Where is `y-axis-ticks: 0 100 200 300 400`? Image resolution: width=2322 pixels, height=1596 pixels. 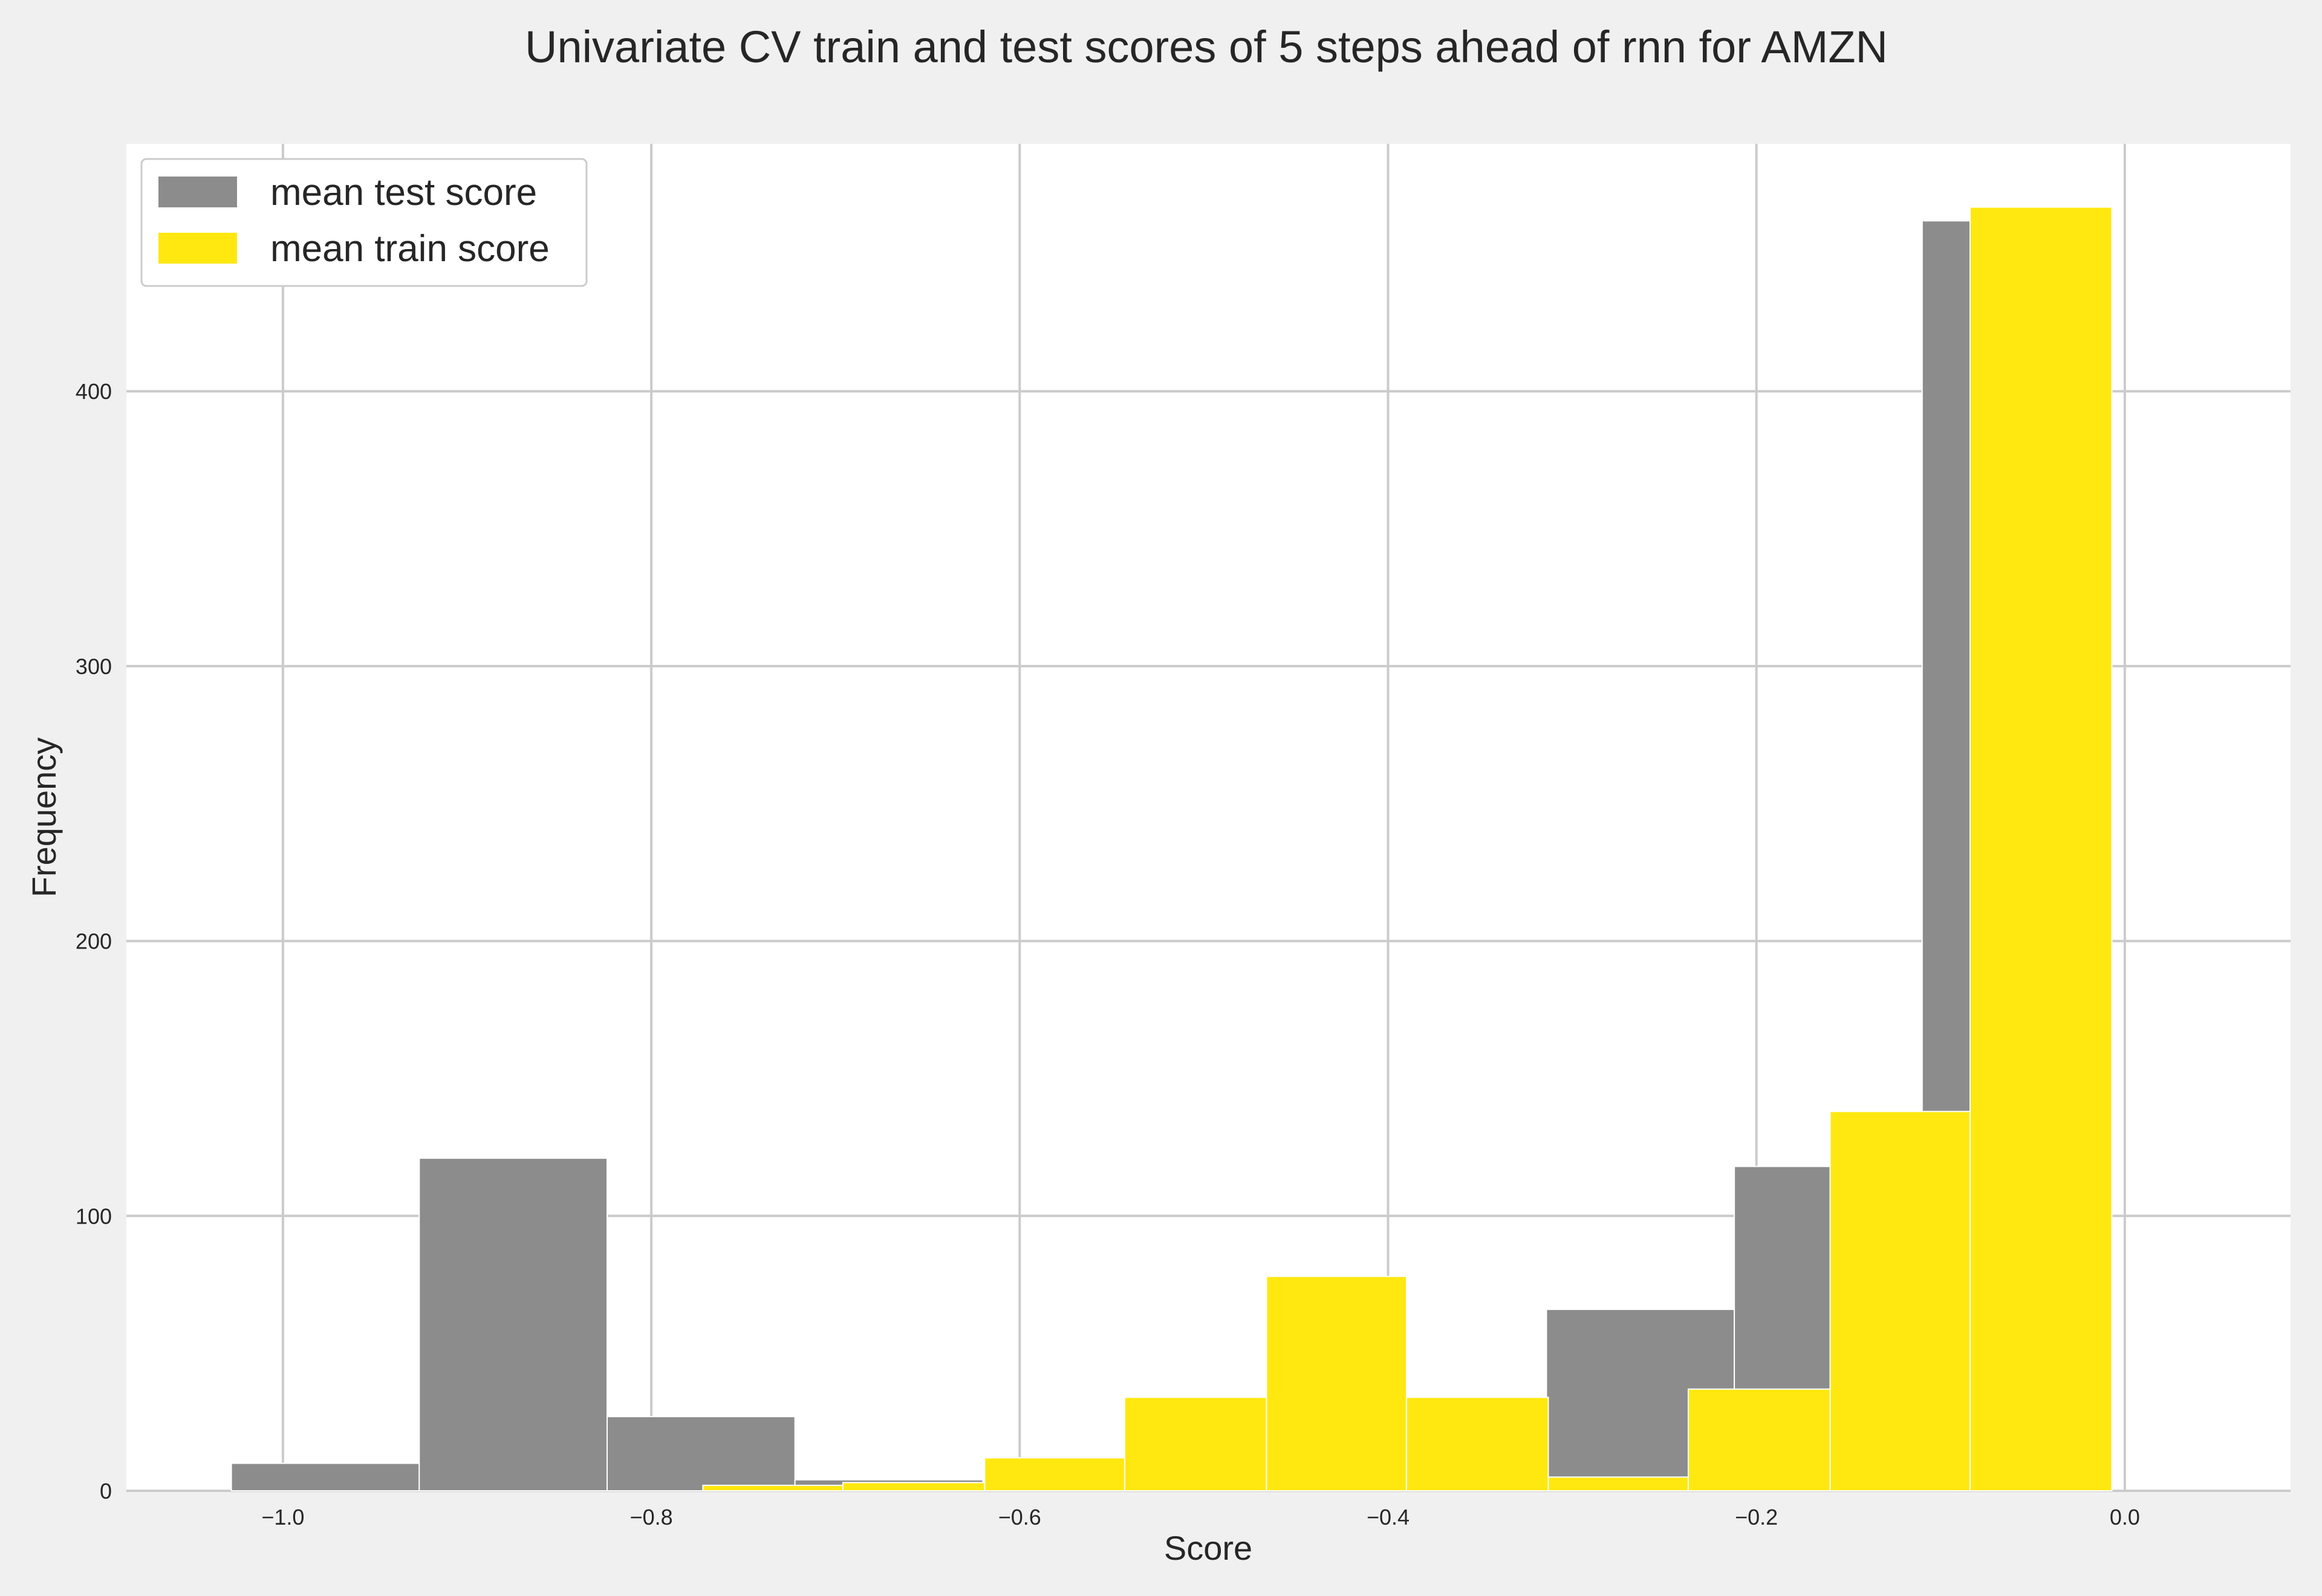
y-axis-ticks: 0 100 200 300 400 is located at coordinates (94, 941).